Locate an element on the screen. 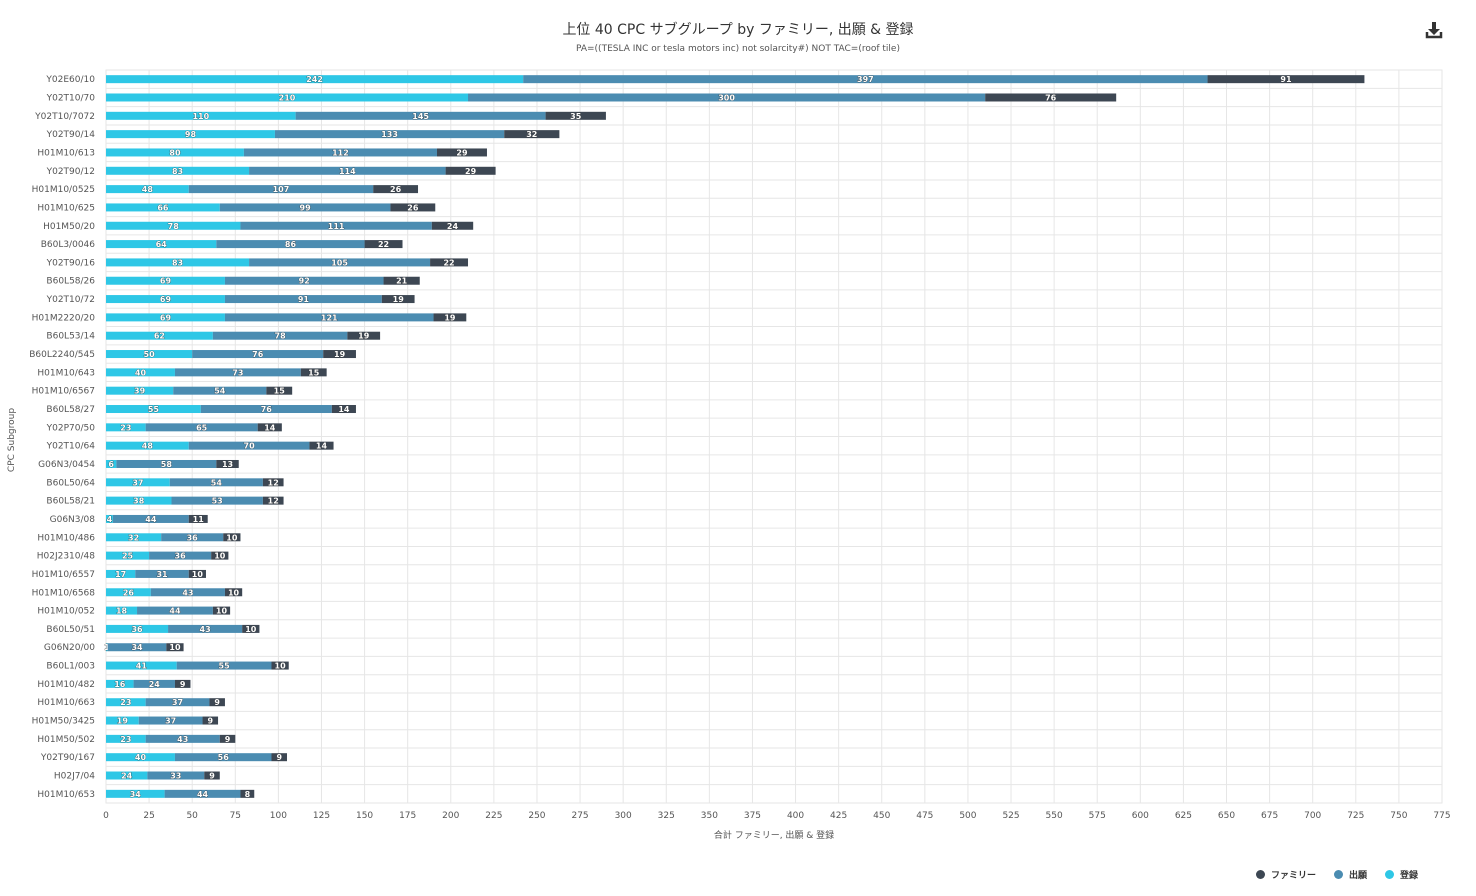 The height and width of the screenshot is (896, 1476). data-label-application: 58 is located at coordinates (167, 464).